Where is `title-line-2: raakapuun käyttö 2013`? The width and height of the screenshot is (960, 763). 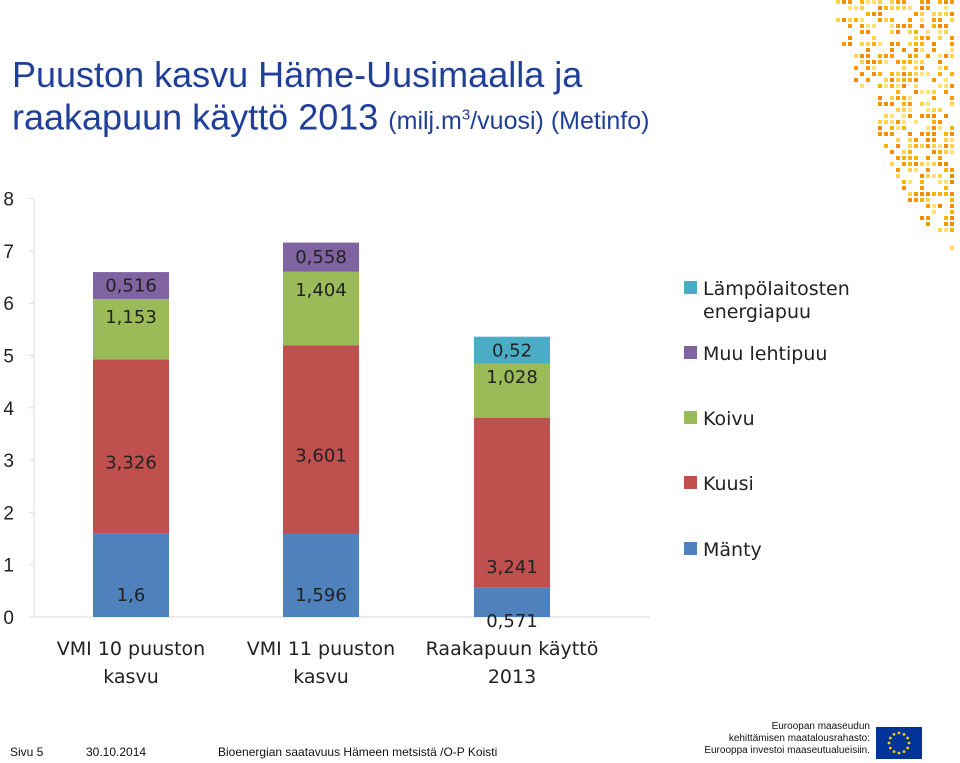 title-line-2: raakapuun käyttö 2013 is located at coordinates (195, 117).